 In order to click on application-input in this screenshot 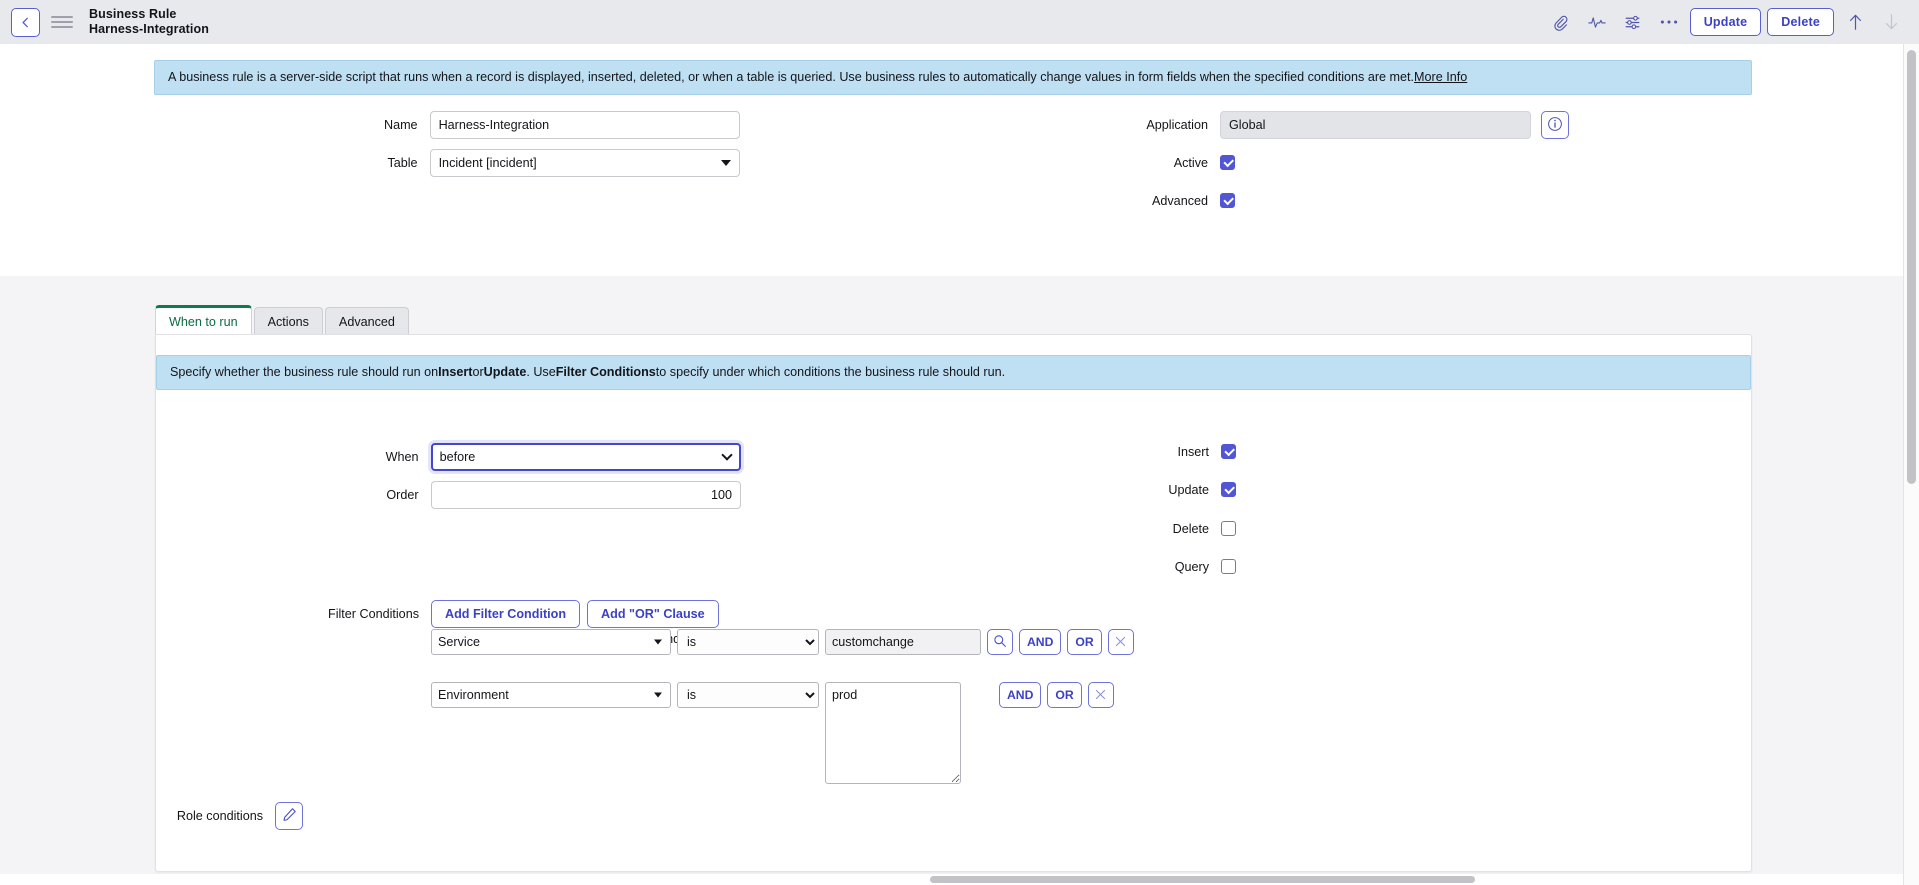, I will do `click(1375, 125)`.